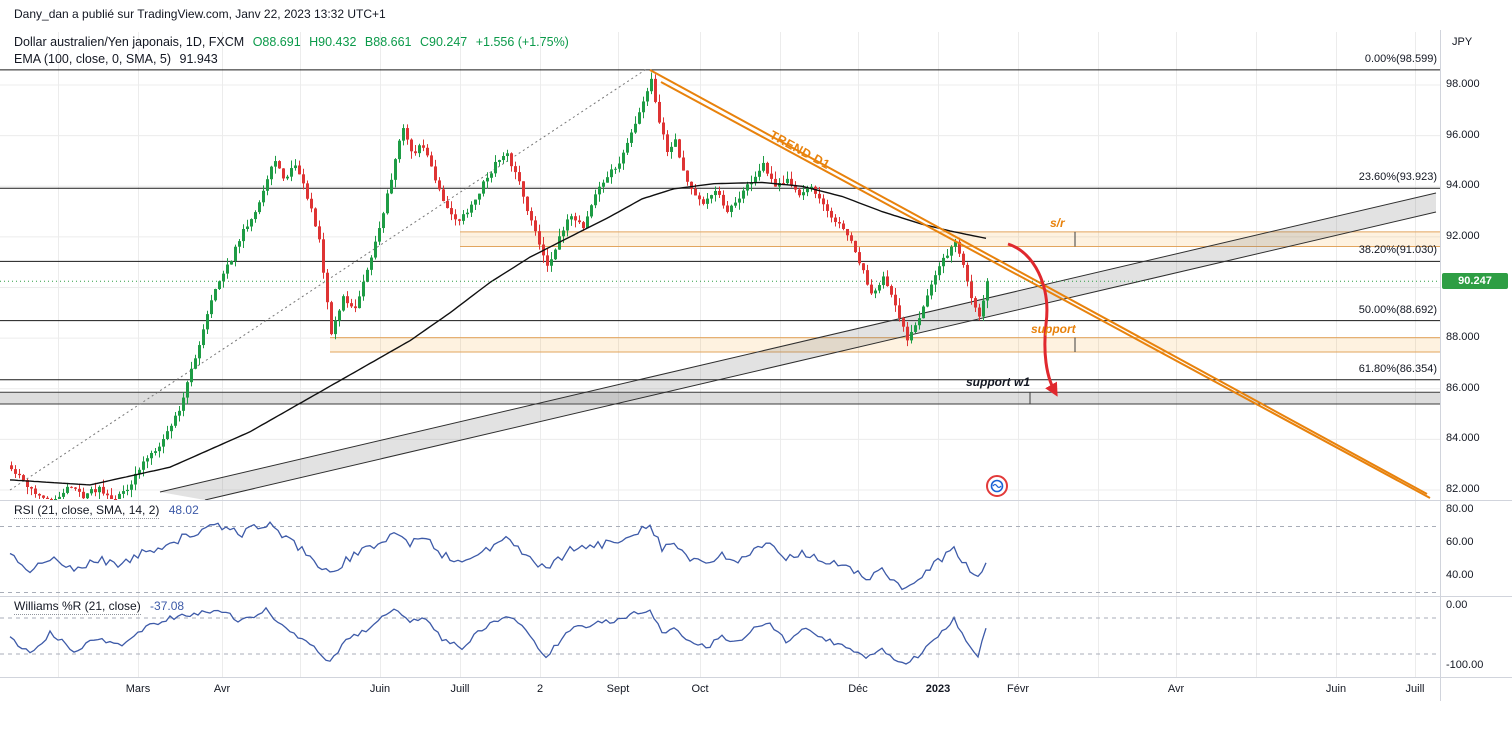 Image resolution: width=1512 pixels, height=739 pixels. What do you see at coordinates (522, 42) in the screenshot?
I see `ohlc-change: +1.556 (+1.75%)` at bounding box center [522, 42].